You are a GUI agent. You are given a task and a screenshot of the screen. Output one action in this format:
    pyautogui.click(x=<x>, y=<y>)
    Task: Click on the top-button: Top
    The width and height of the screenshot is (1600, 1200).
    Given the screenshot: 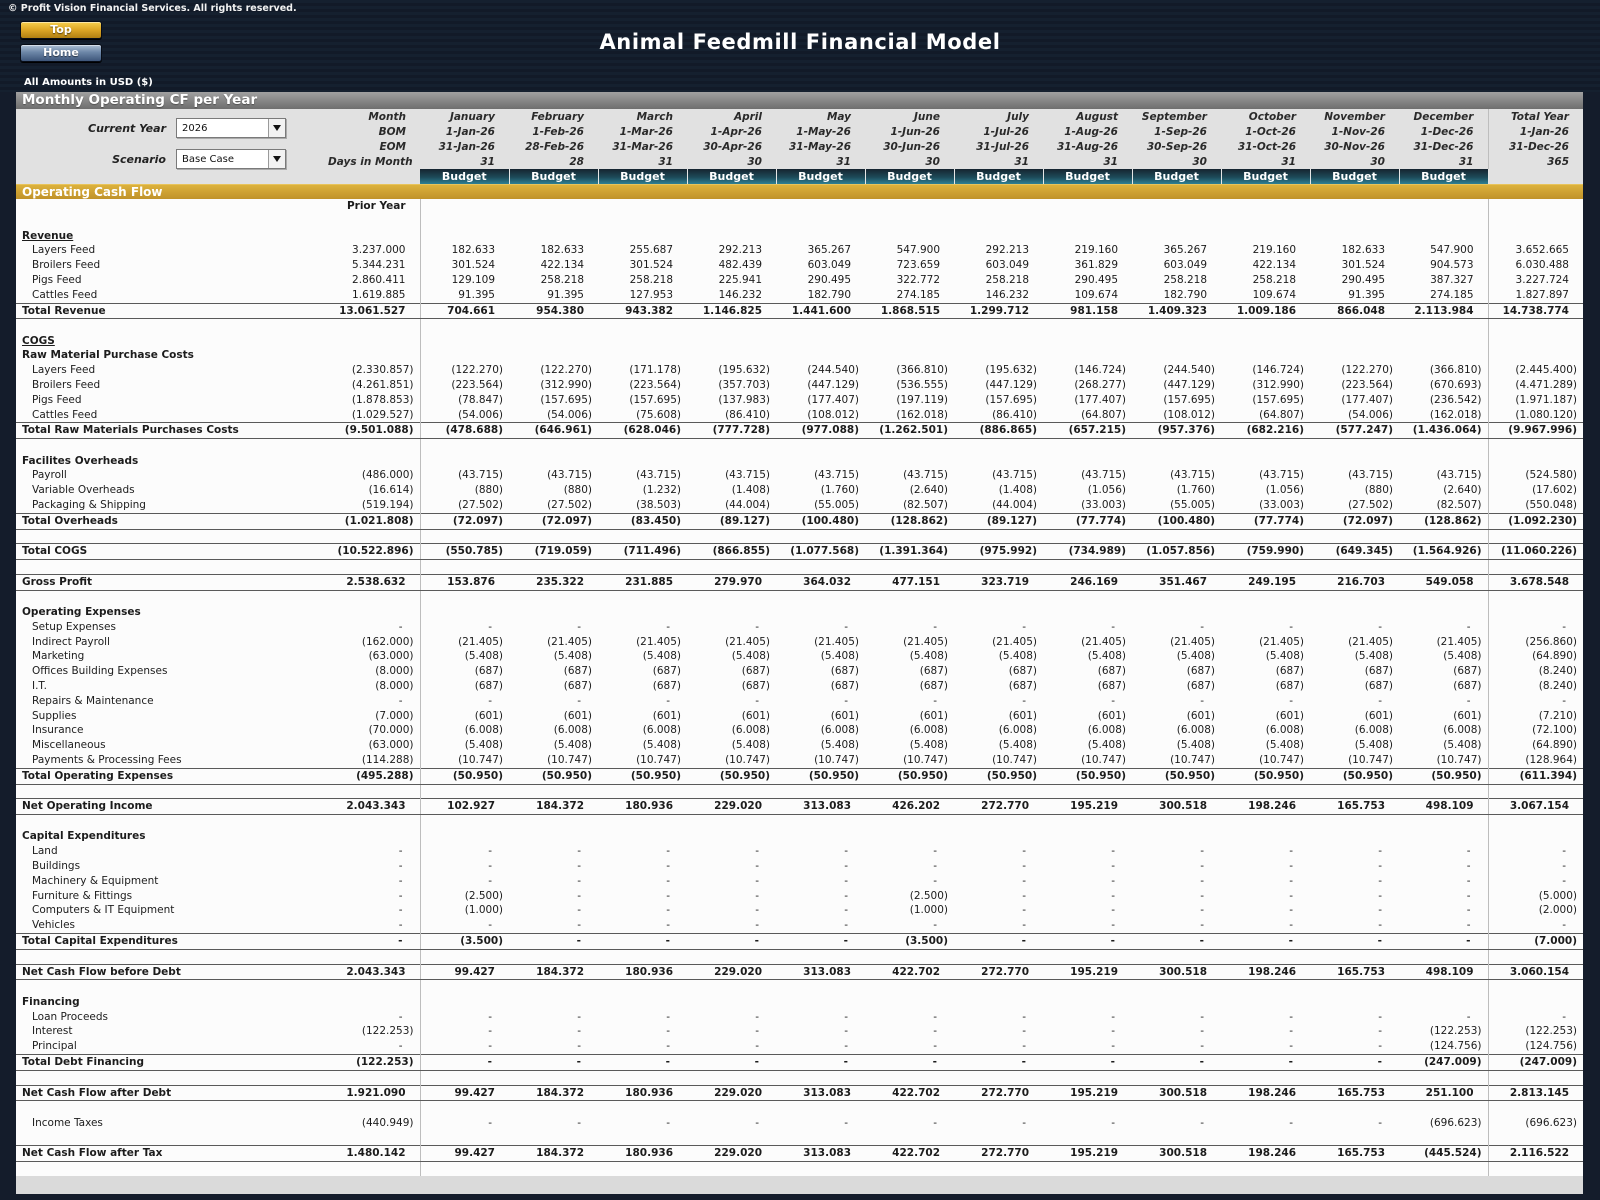 What is the action you would take?
    pyautogui.click(x=61, y=30)
    